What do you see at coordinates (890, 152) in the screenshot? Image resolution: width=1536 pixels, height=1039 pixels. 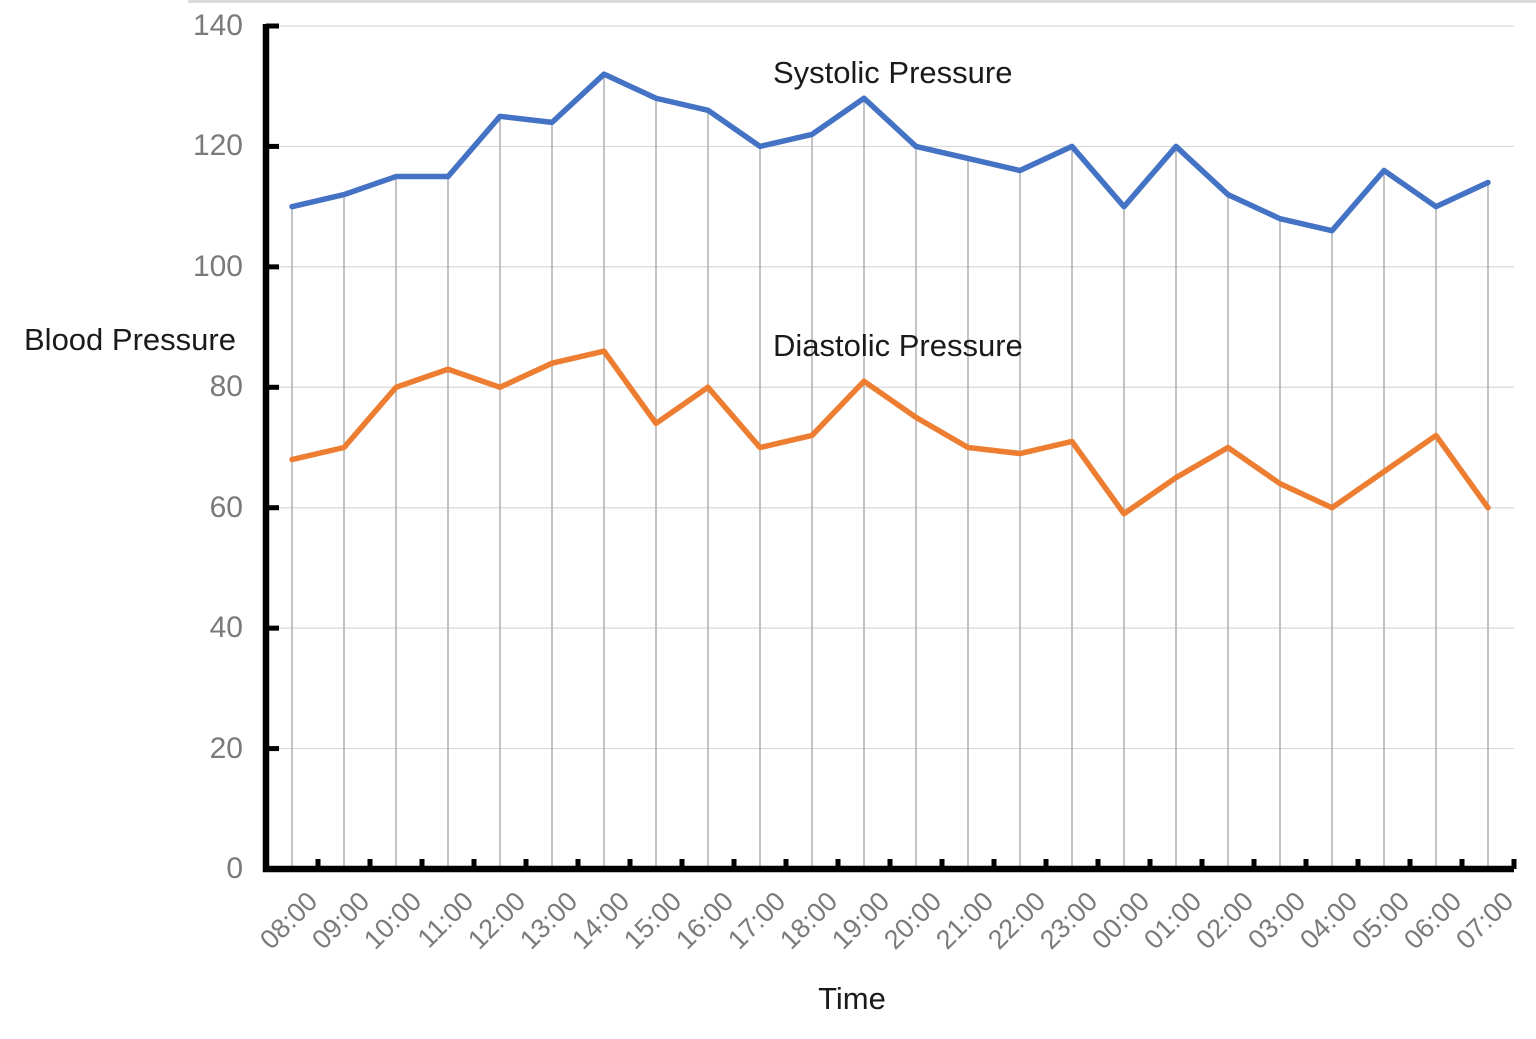 I see `series-line-systolic` at bounding box center [890, 152].